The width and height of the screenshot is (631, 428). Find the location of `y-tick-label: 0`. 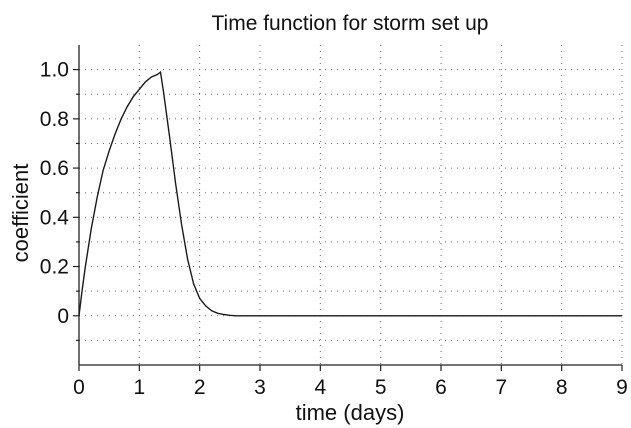

y-tick-label: 0 is located at coordinates (63, 316).